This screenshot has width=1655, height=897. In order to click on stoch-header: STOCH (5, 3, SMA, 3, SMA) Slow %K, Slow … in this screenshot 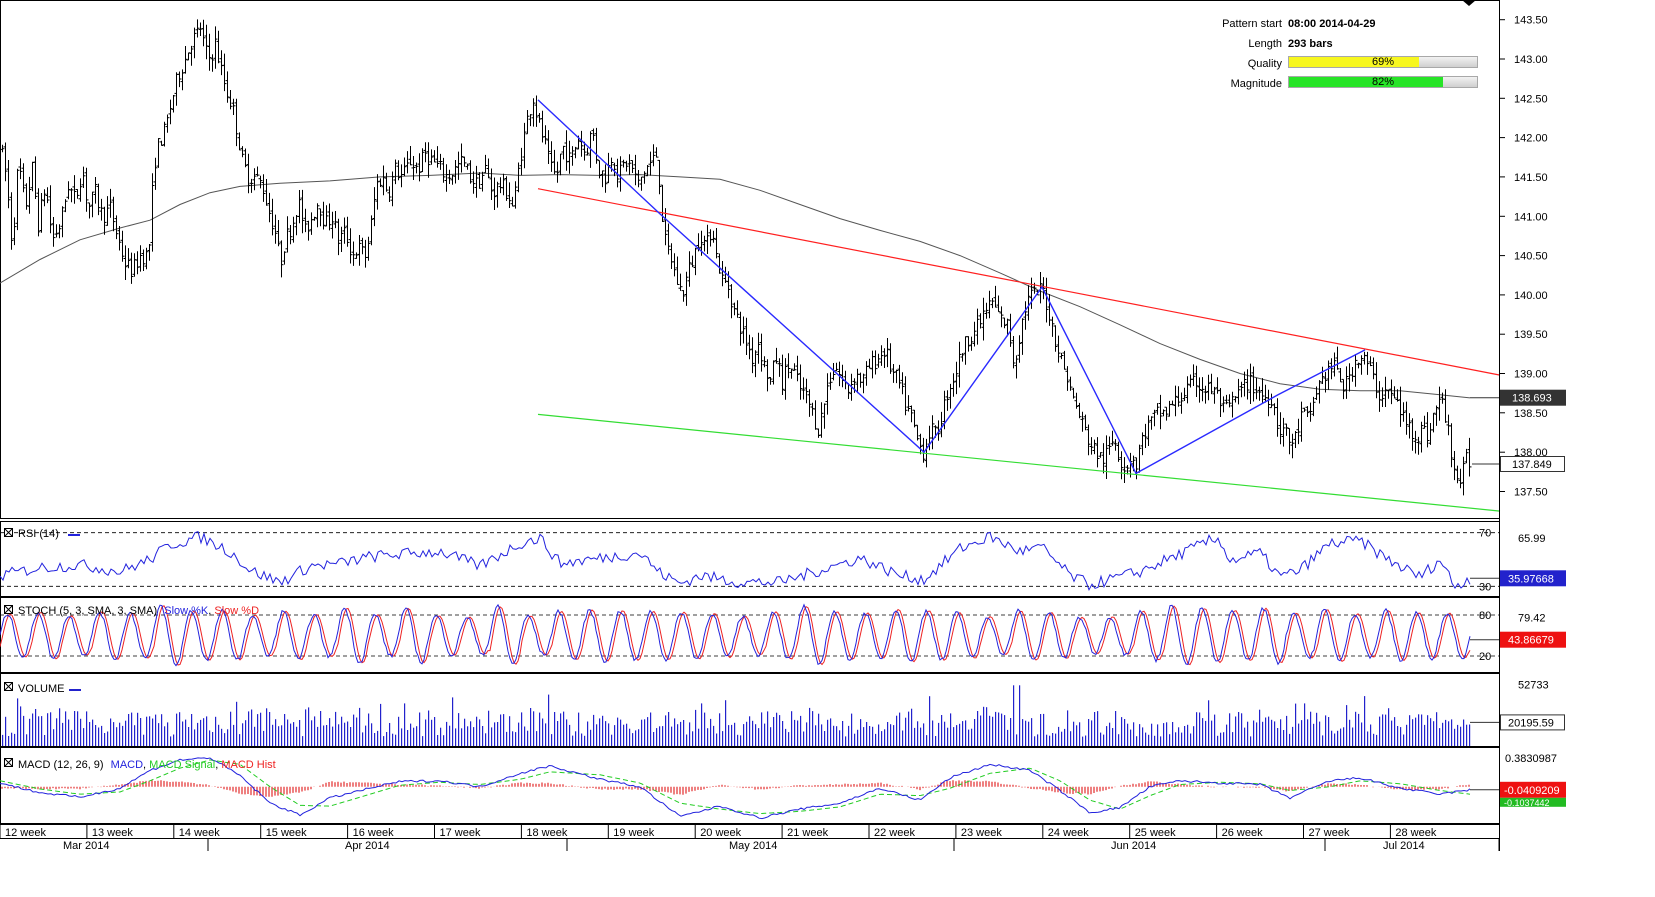, I will do `click(132, 611)`.